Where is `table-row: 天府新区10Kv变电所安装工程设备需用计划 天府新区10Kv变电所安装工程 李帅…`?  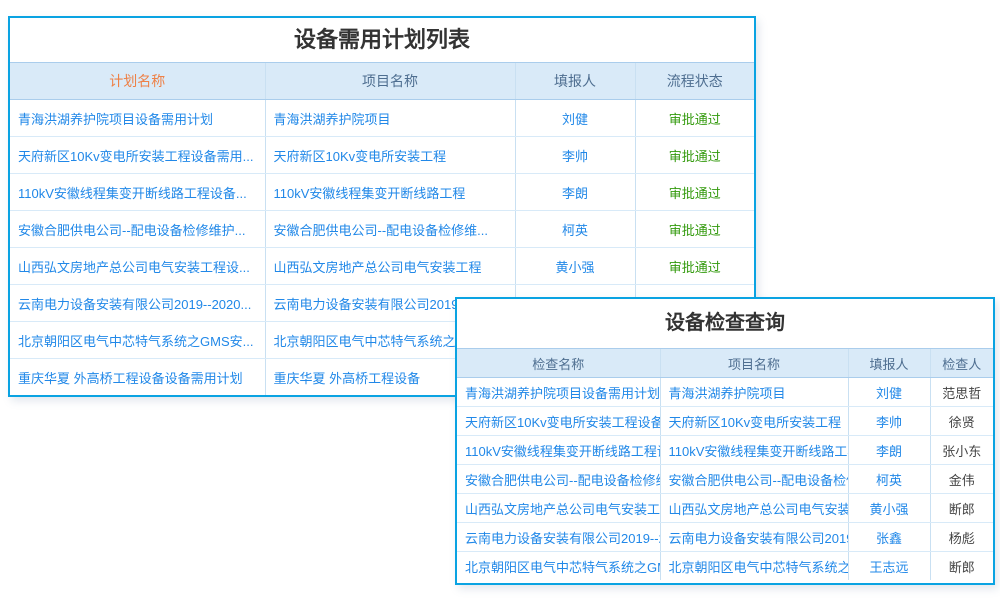 table-row: 天府新区10Kv变电所安装工程设备需用计划 天府新区10Kv变电所安装工程 李帅… is located at coordinates (725, 421).